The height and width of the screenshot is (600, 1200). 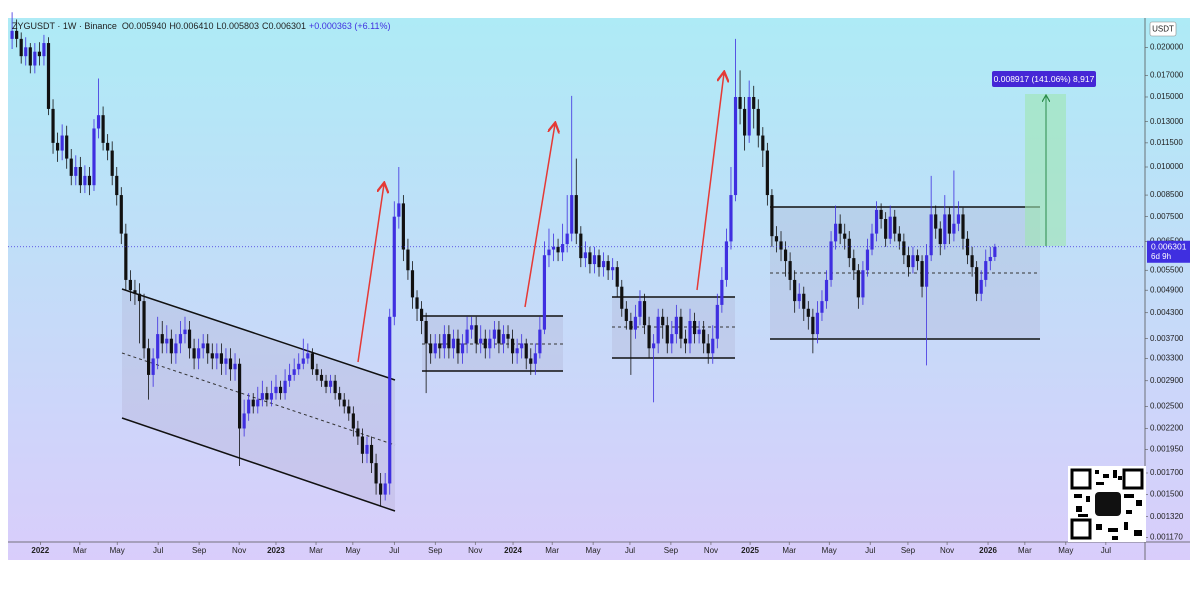 What do you see at coordinates (1169, 247) in the screenshot?
I see `last-price-label: 0.006301` at bounding box center [1169, 247].